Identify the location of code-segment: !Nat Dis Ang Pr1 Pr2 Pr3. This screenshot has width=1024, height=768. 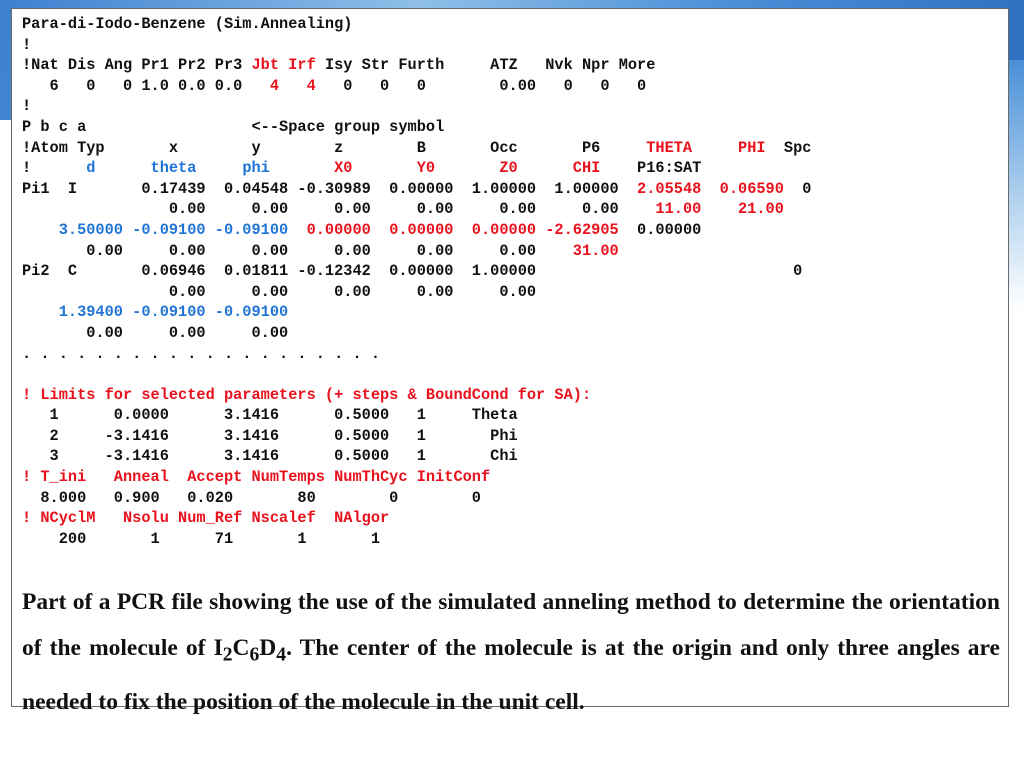
(137, 65).